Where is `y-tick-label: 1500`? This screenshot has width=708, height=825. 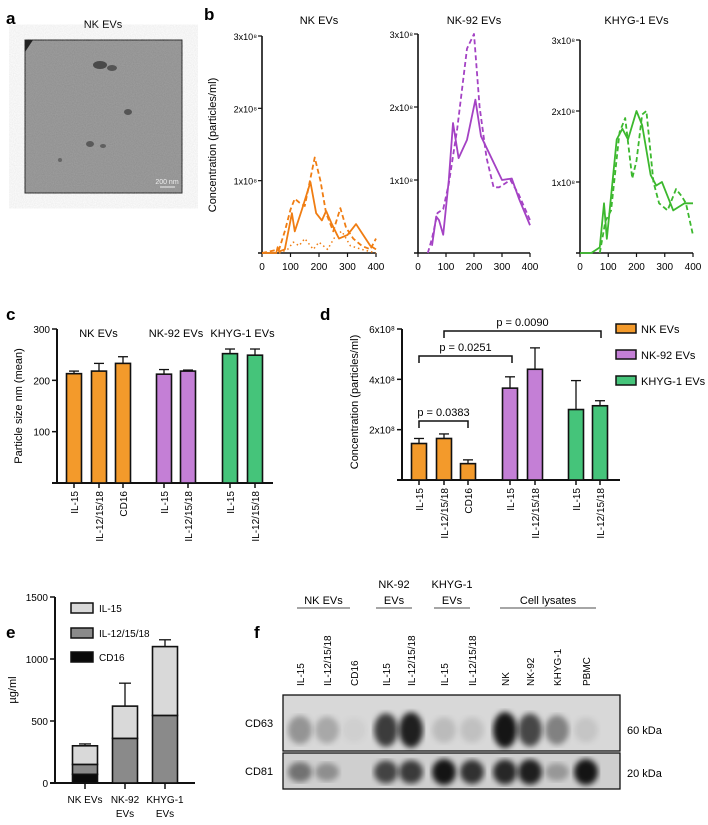
y-tick-label: 1500 is located at coordinates (37, 598).